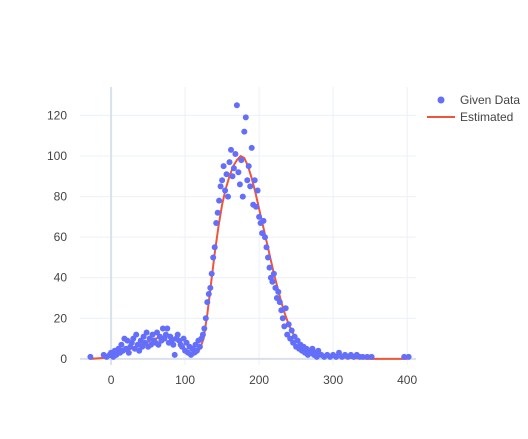 This screenshot has width=528, height=439. I want to click on x-tick-label: 400, so click(407, 380).